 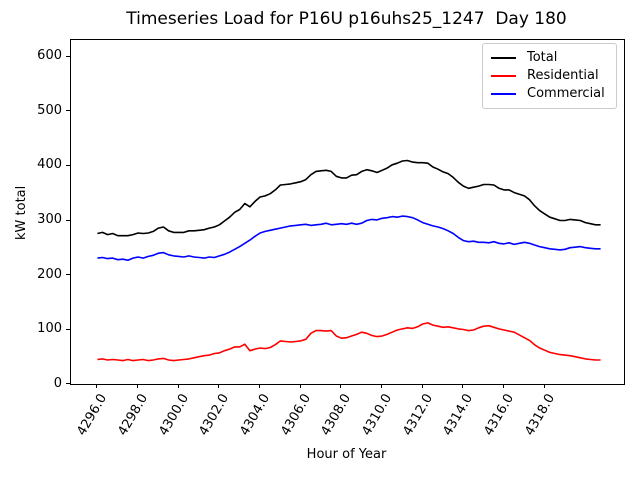 I want to click on y-tick-label: 500, so click(x=49, y=110).